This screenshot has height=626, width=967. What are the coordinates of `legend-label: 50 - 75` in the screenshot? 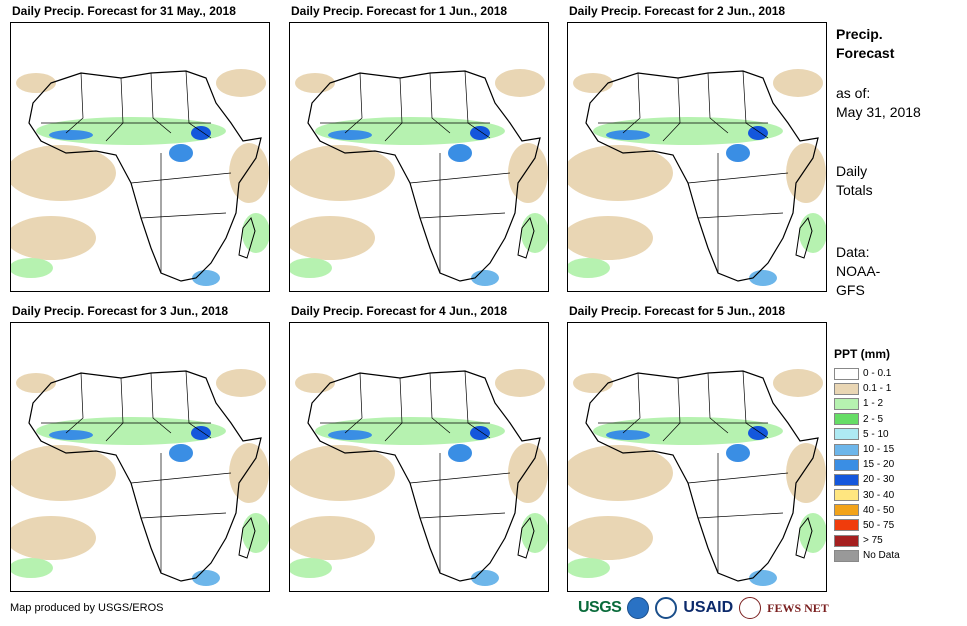 It's located at (879, 525).